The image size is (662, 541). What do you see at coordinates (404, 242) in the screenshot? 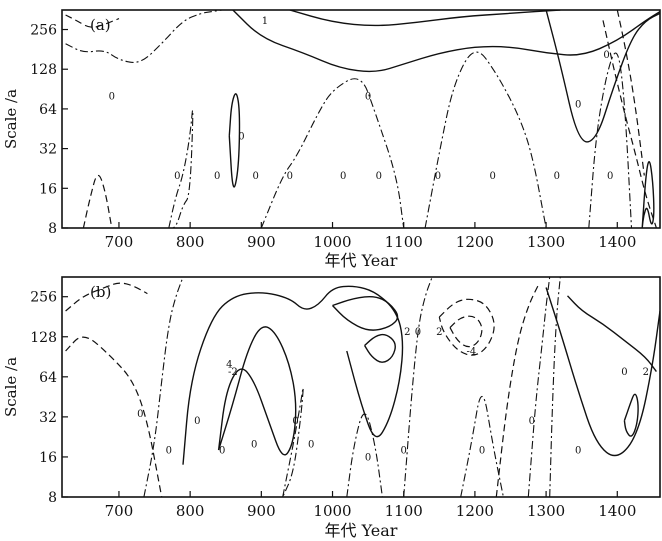
I see `x-tick-label: 1100` at bounding box center [404, 242].